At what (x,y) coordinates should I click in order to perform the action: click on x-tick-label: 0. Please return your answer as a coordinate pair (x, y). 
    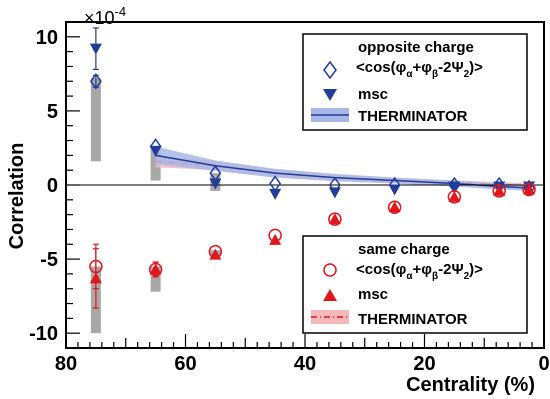
    Looking at the image, I should click on (543, 364).